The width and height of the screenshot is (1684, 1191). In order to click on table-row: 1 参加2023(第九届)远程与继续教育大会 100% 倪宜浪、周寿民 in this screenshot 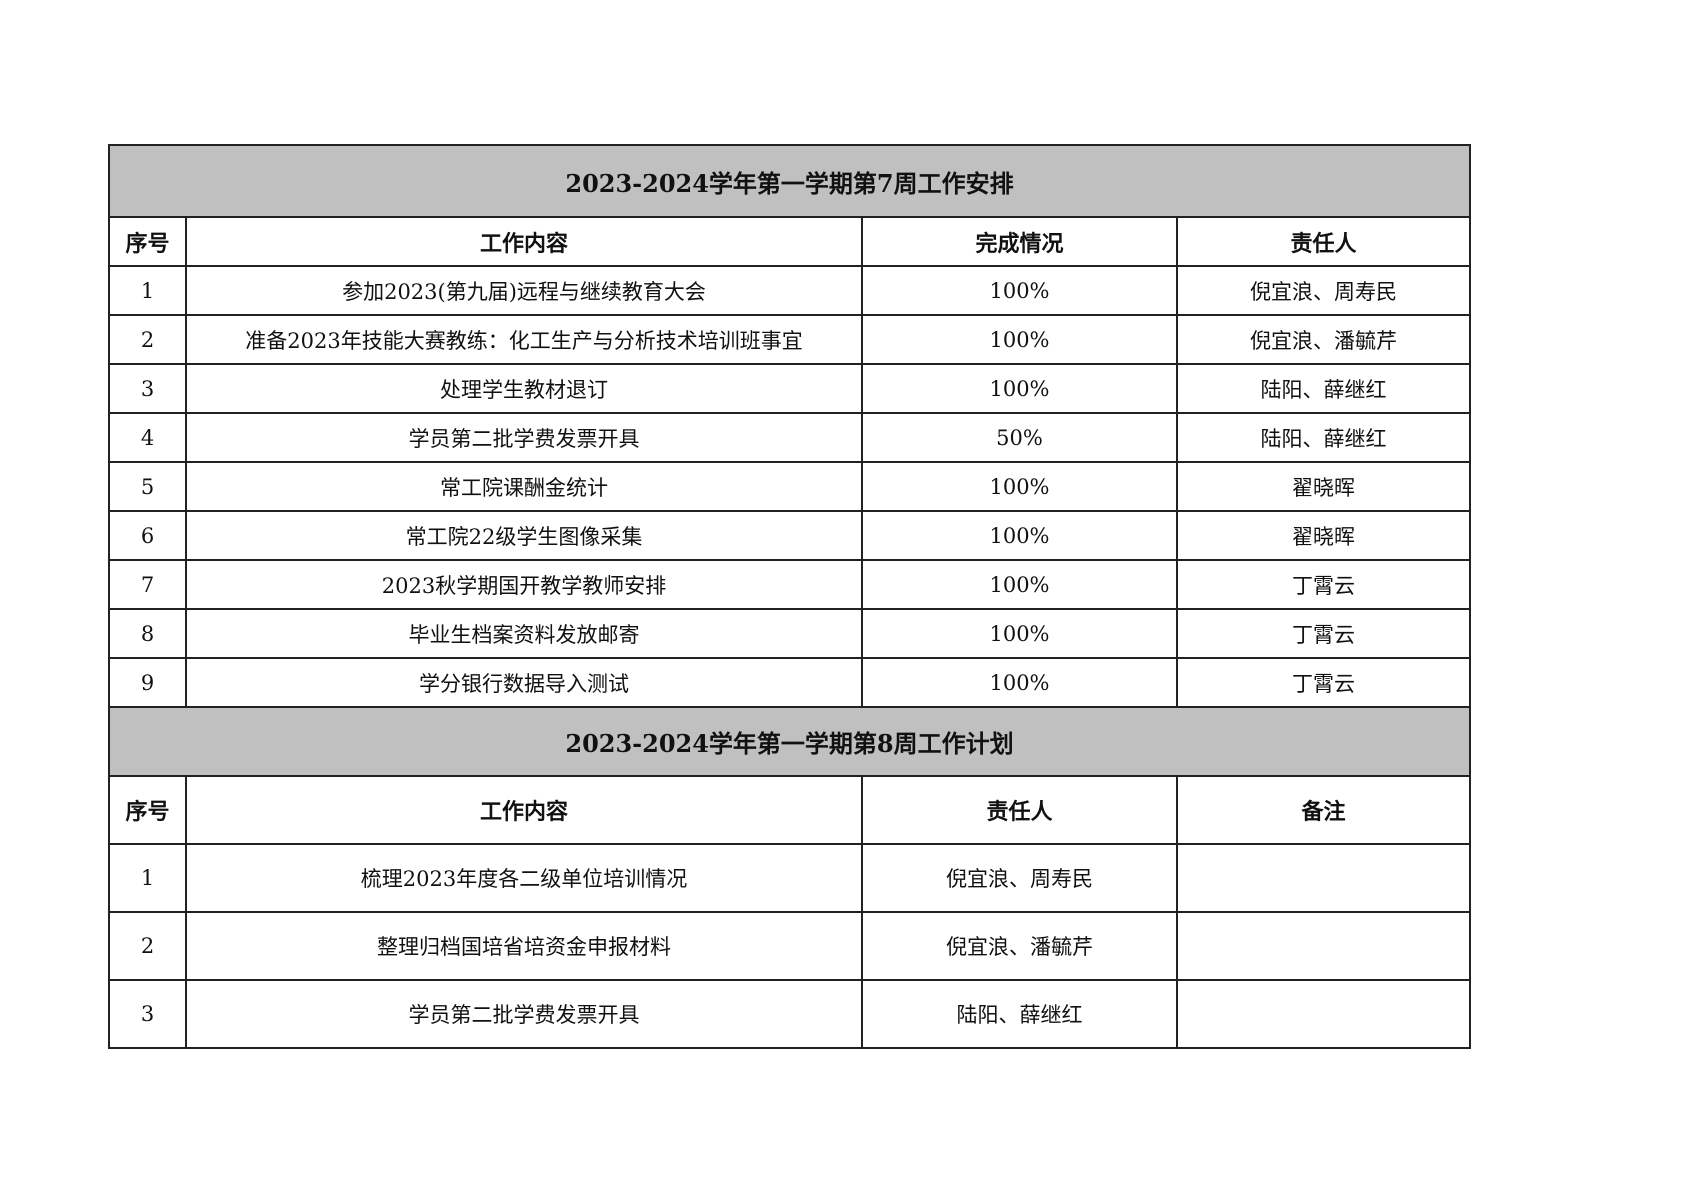, I will do `click(790, 290)`.